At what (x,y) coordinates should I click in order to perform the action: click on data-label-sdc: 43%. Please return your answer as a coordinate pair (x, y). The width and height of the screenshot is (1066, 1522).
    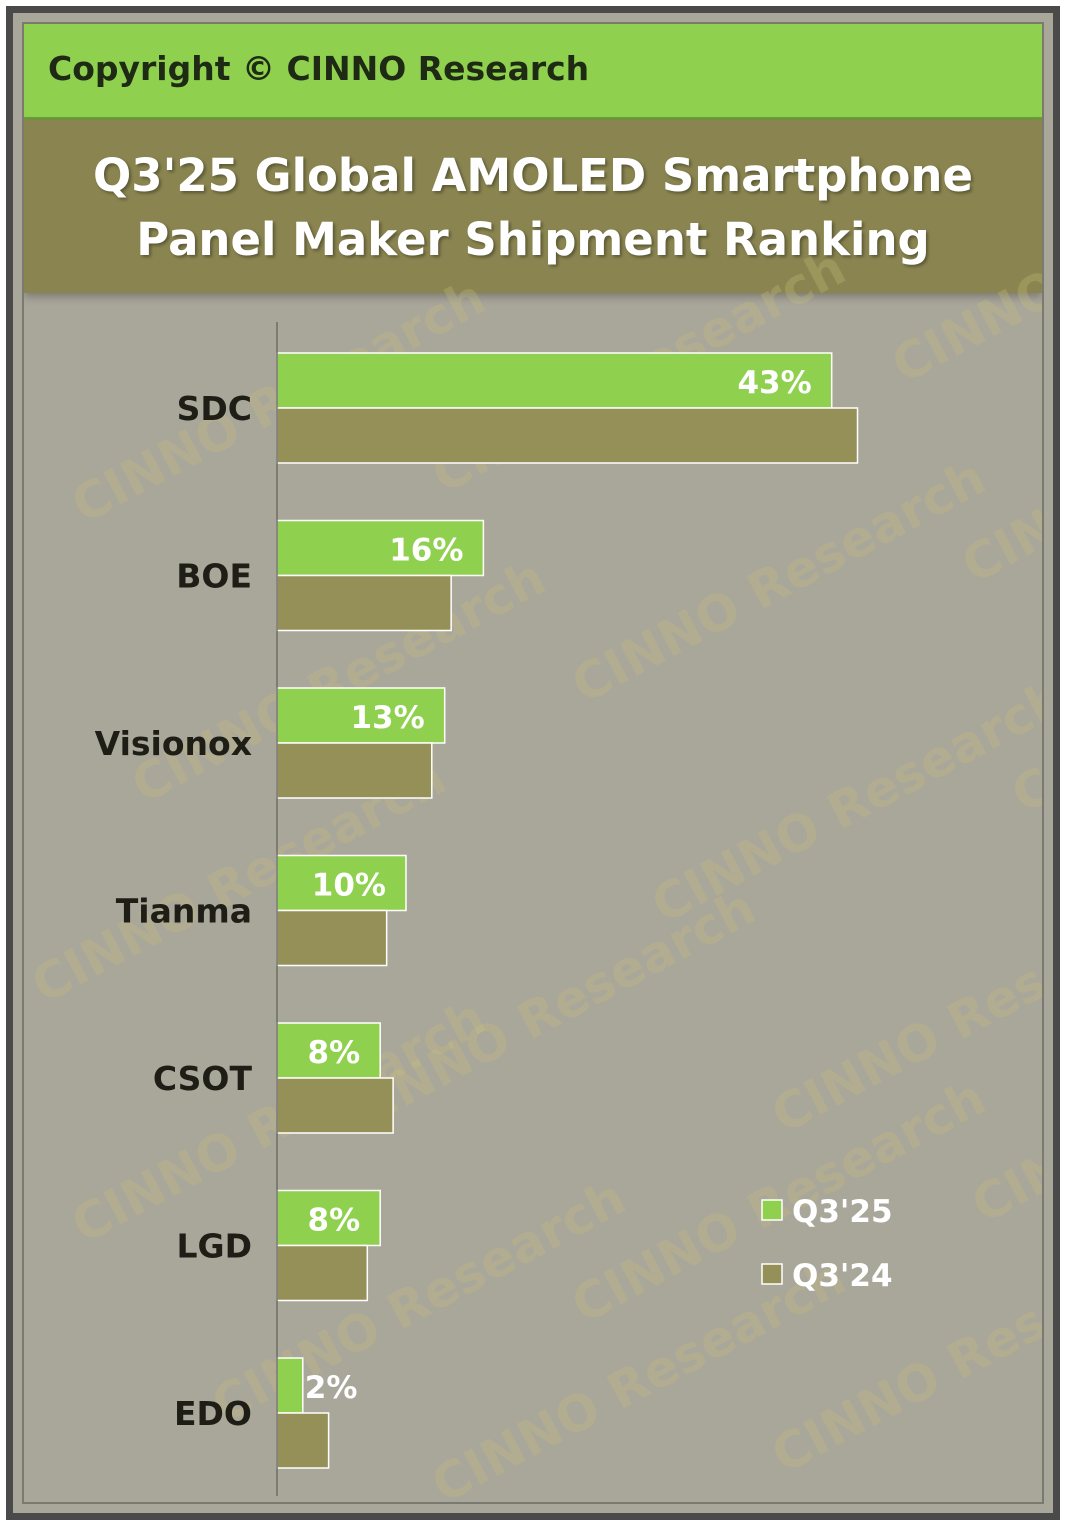
    Looking at the image, I should click on (774, 383).